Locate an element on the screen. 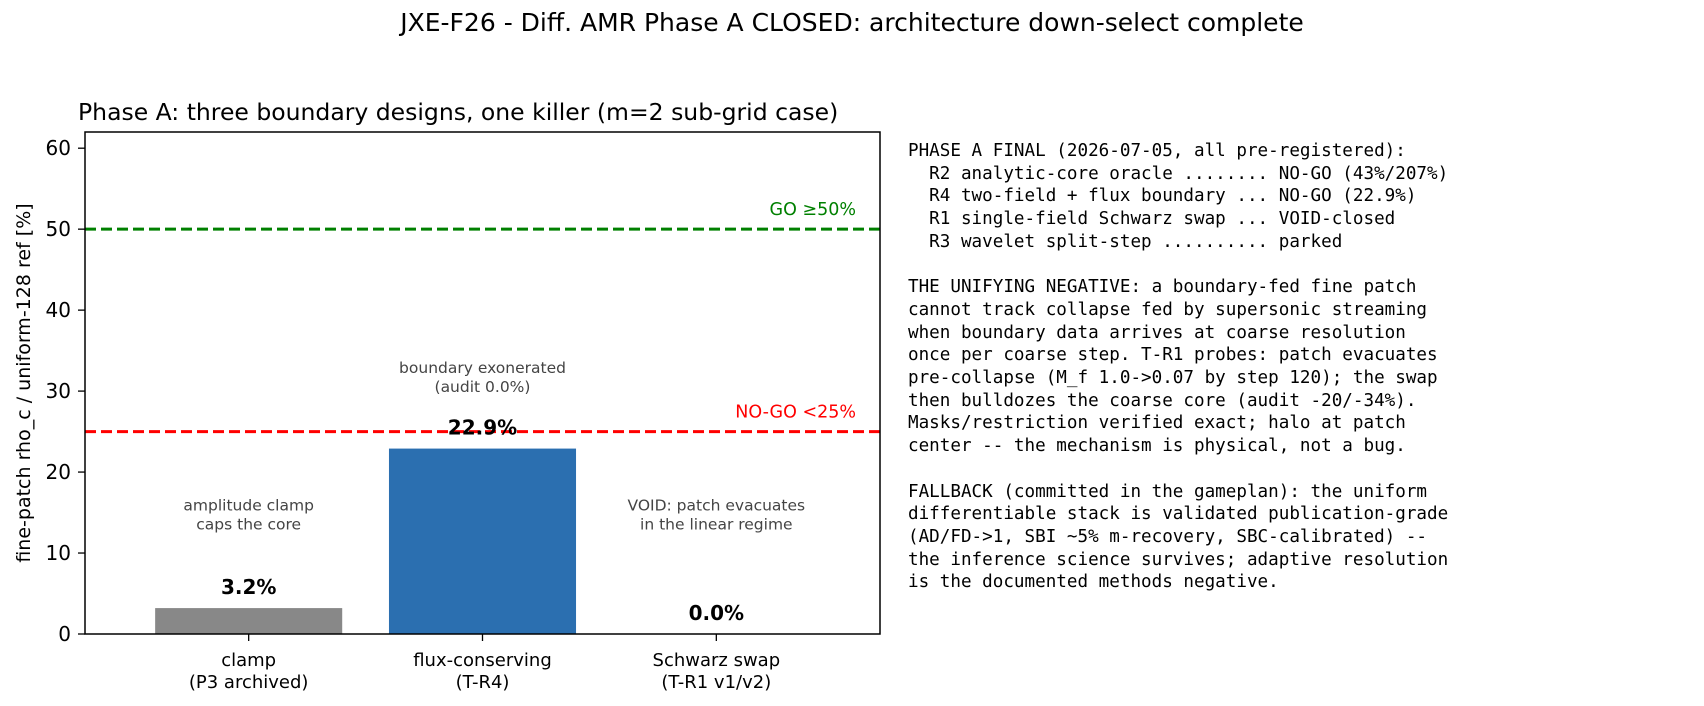  y-tick-label-6: 60 is located at coordinates (58, 148).